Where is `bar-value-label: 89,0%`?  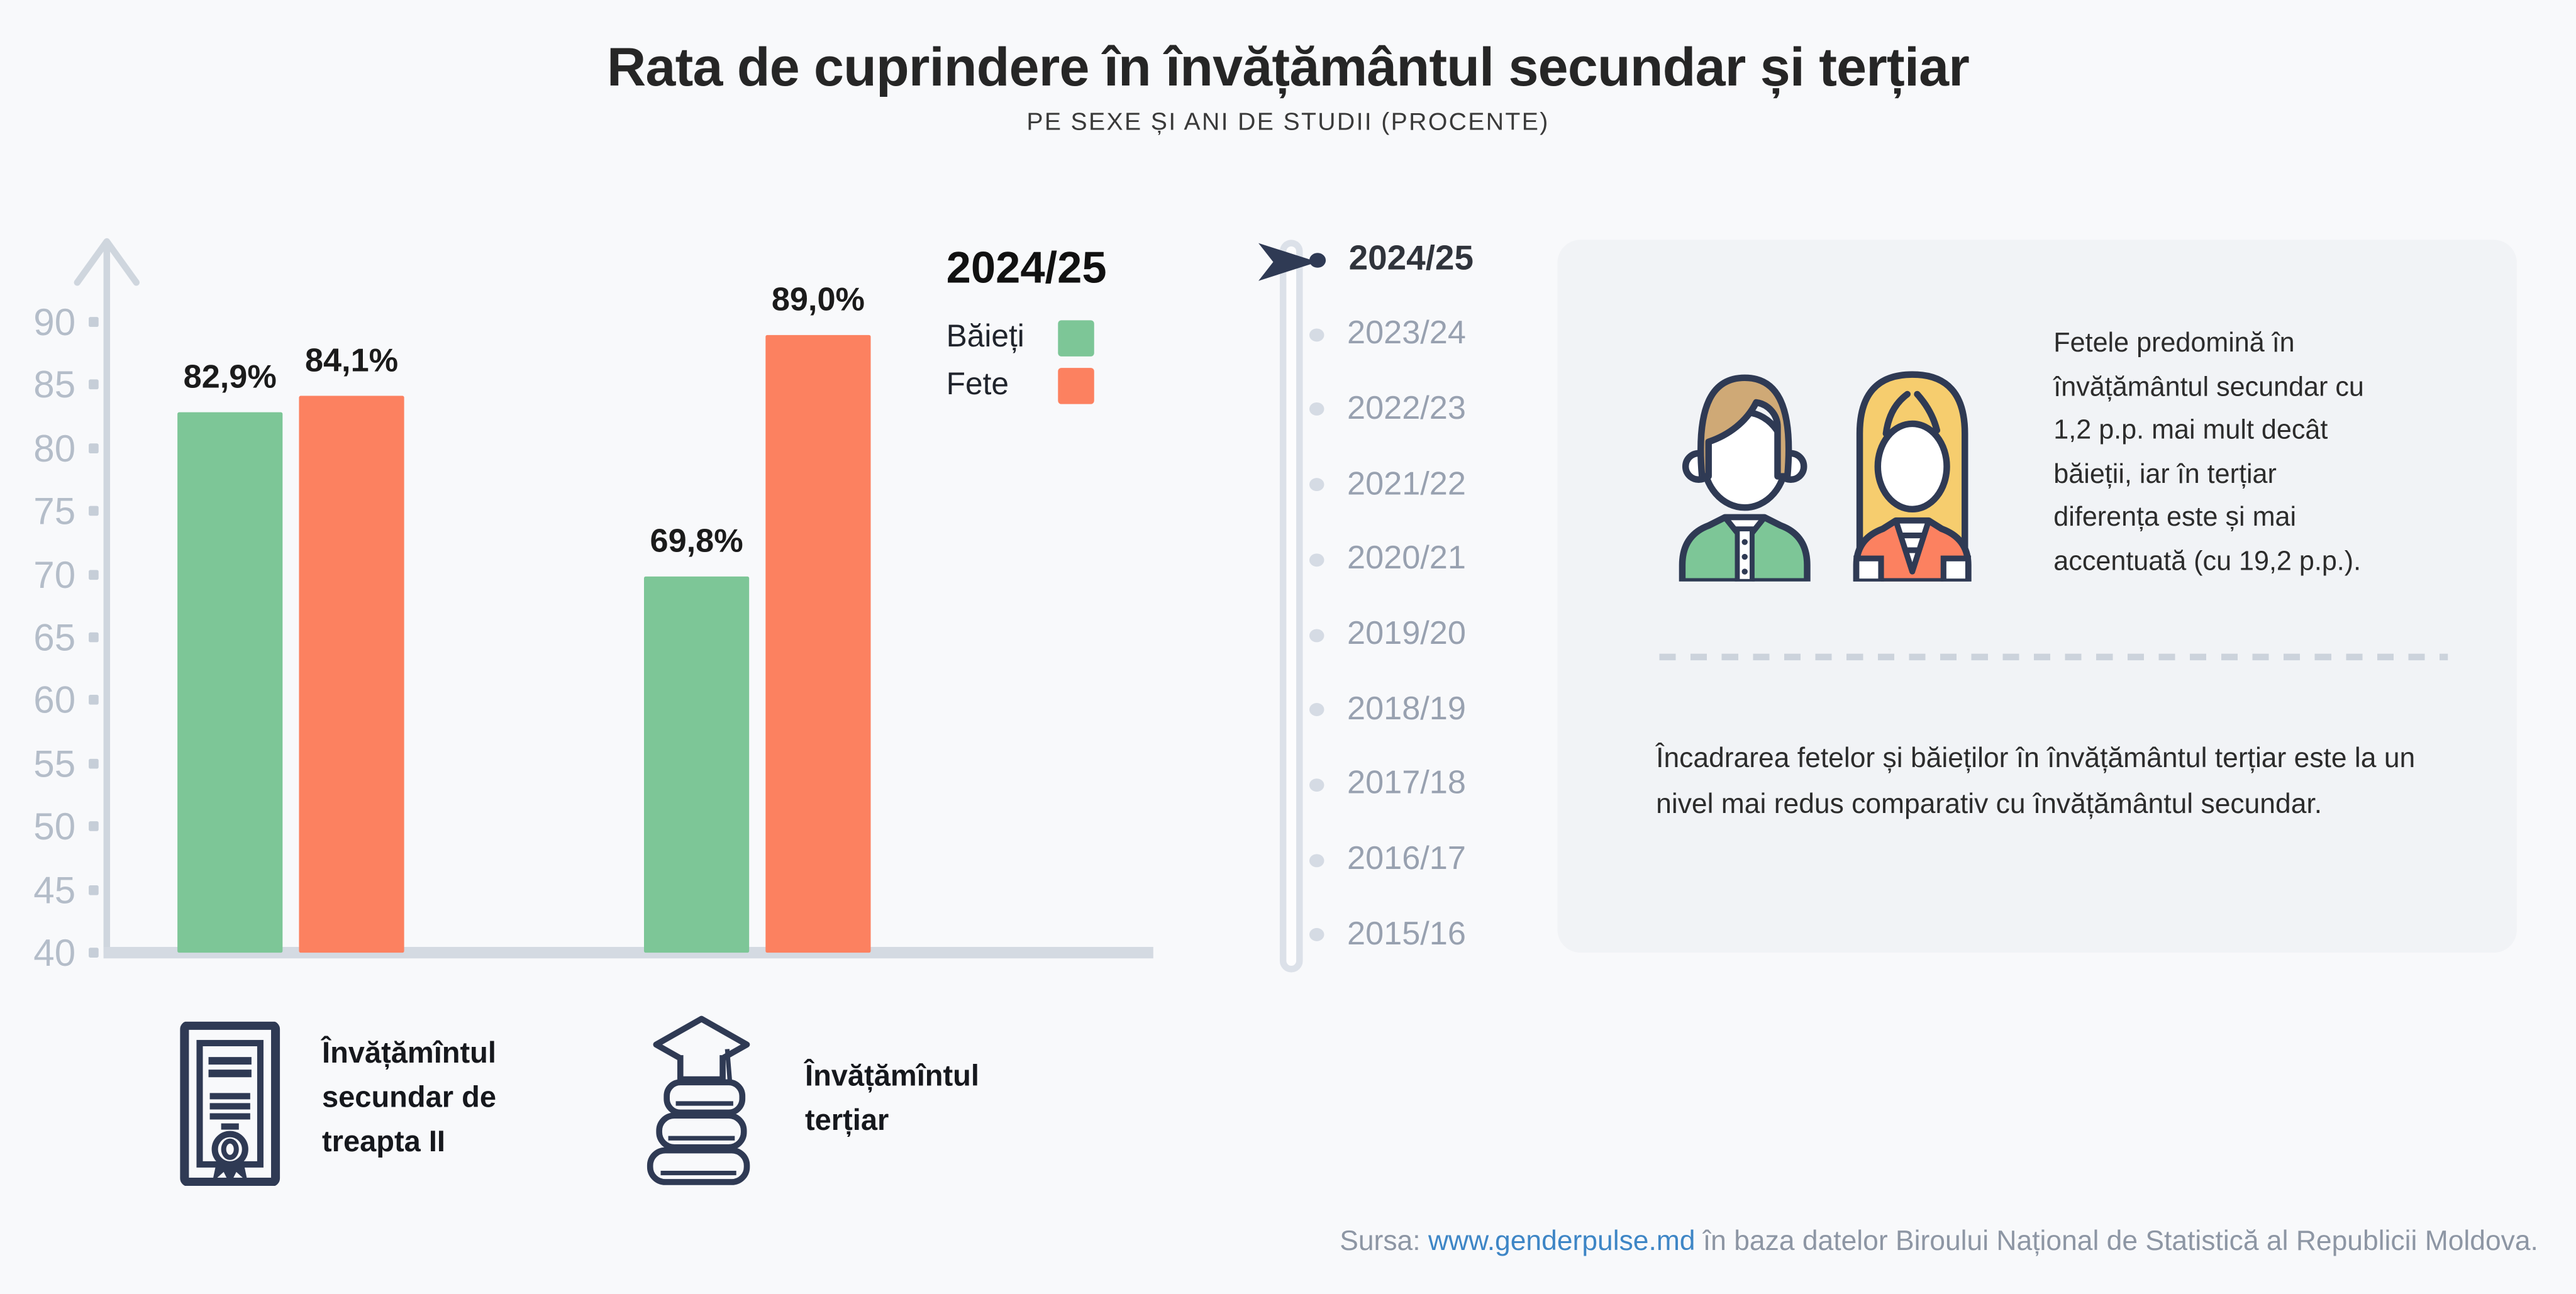 bar-value-label: 89,0% is located at coordinates (818, 300).